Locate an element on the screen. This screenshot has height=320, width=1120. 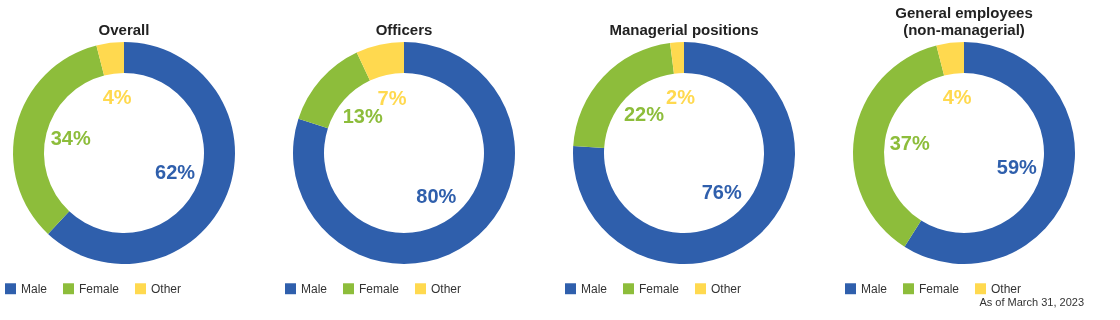
data-label: 80% is located at coordinates (436, 196).